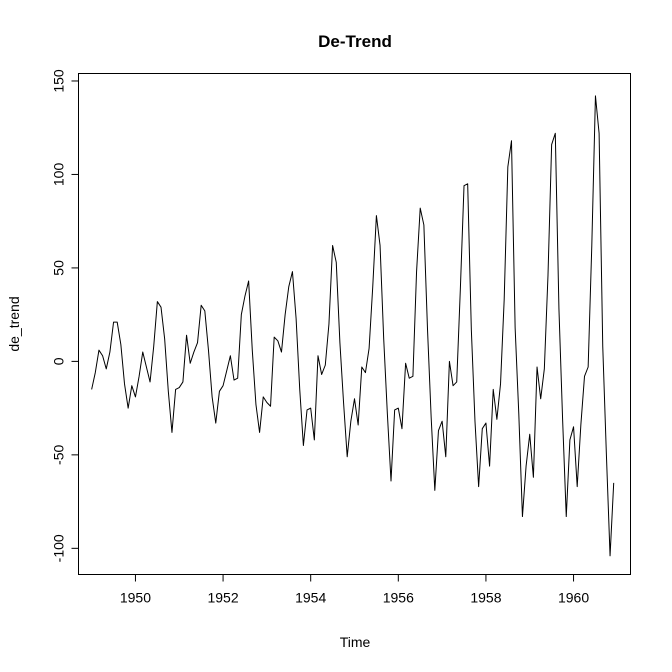  What do you see at coordinates (59, 548) in the screenshot?
I see `y-tick-label: -100` at bounding box center [59, 548].